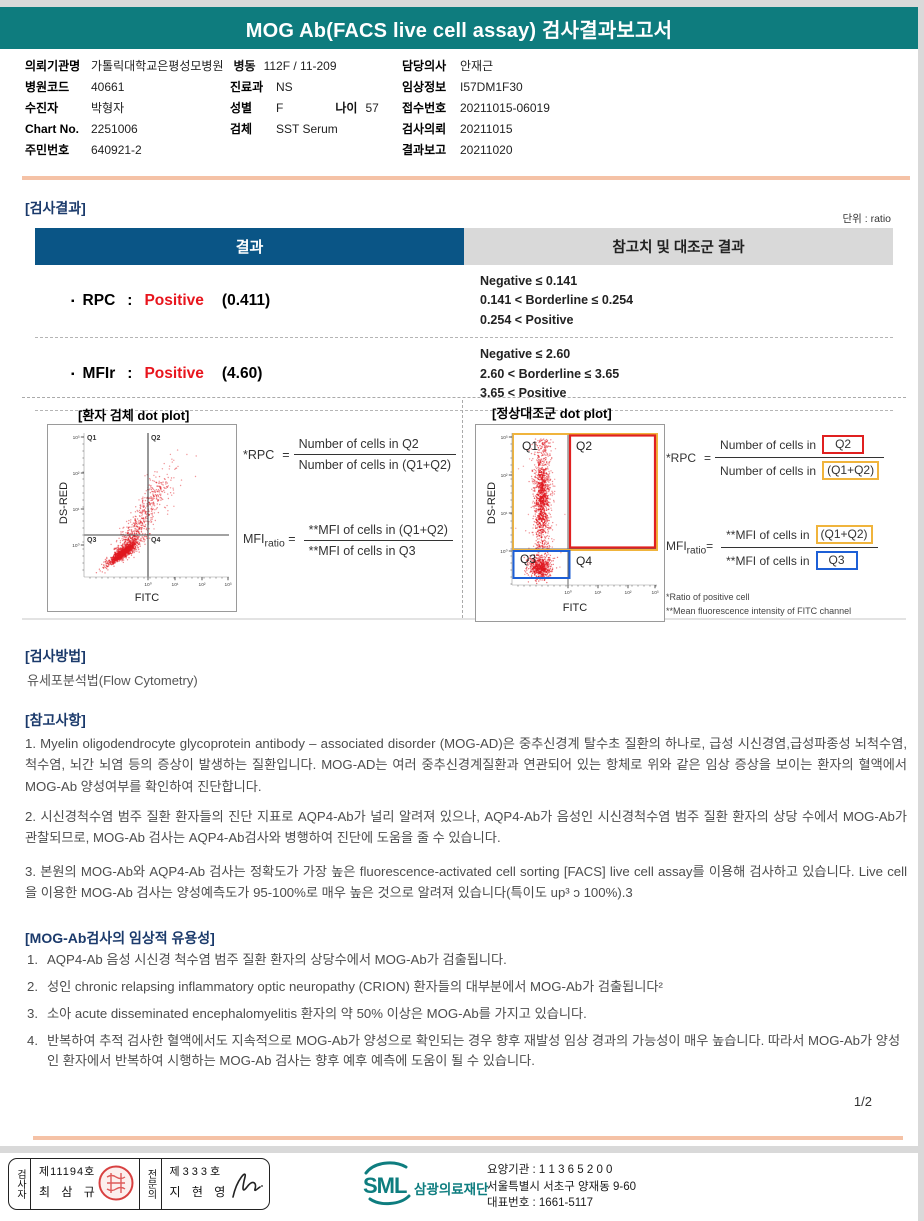 This screenshot has width=924, height=1221. I want to click on age-label: 나이, so click(346, 108).